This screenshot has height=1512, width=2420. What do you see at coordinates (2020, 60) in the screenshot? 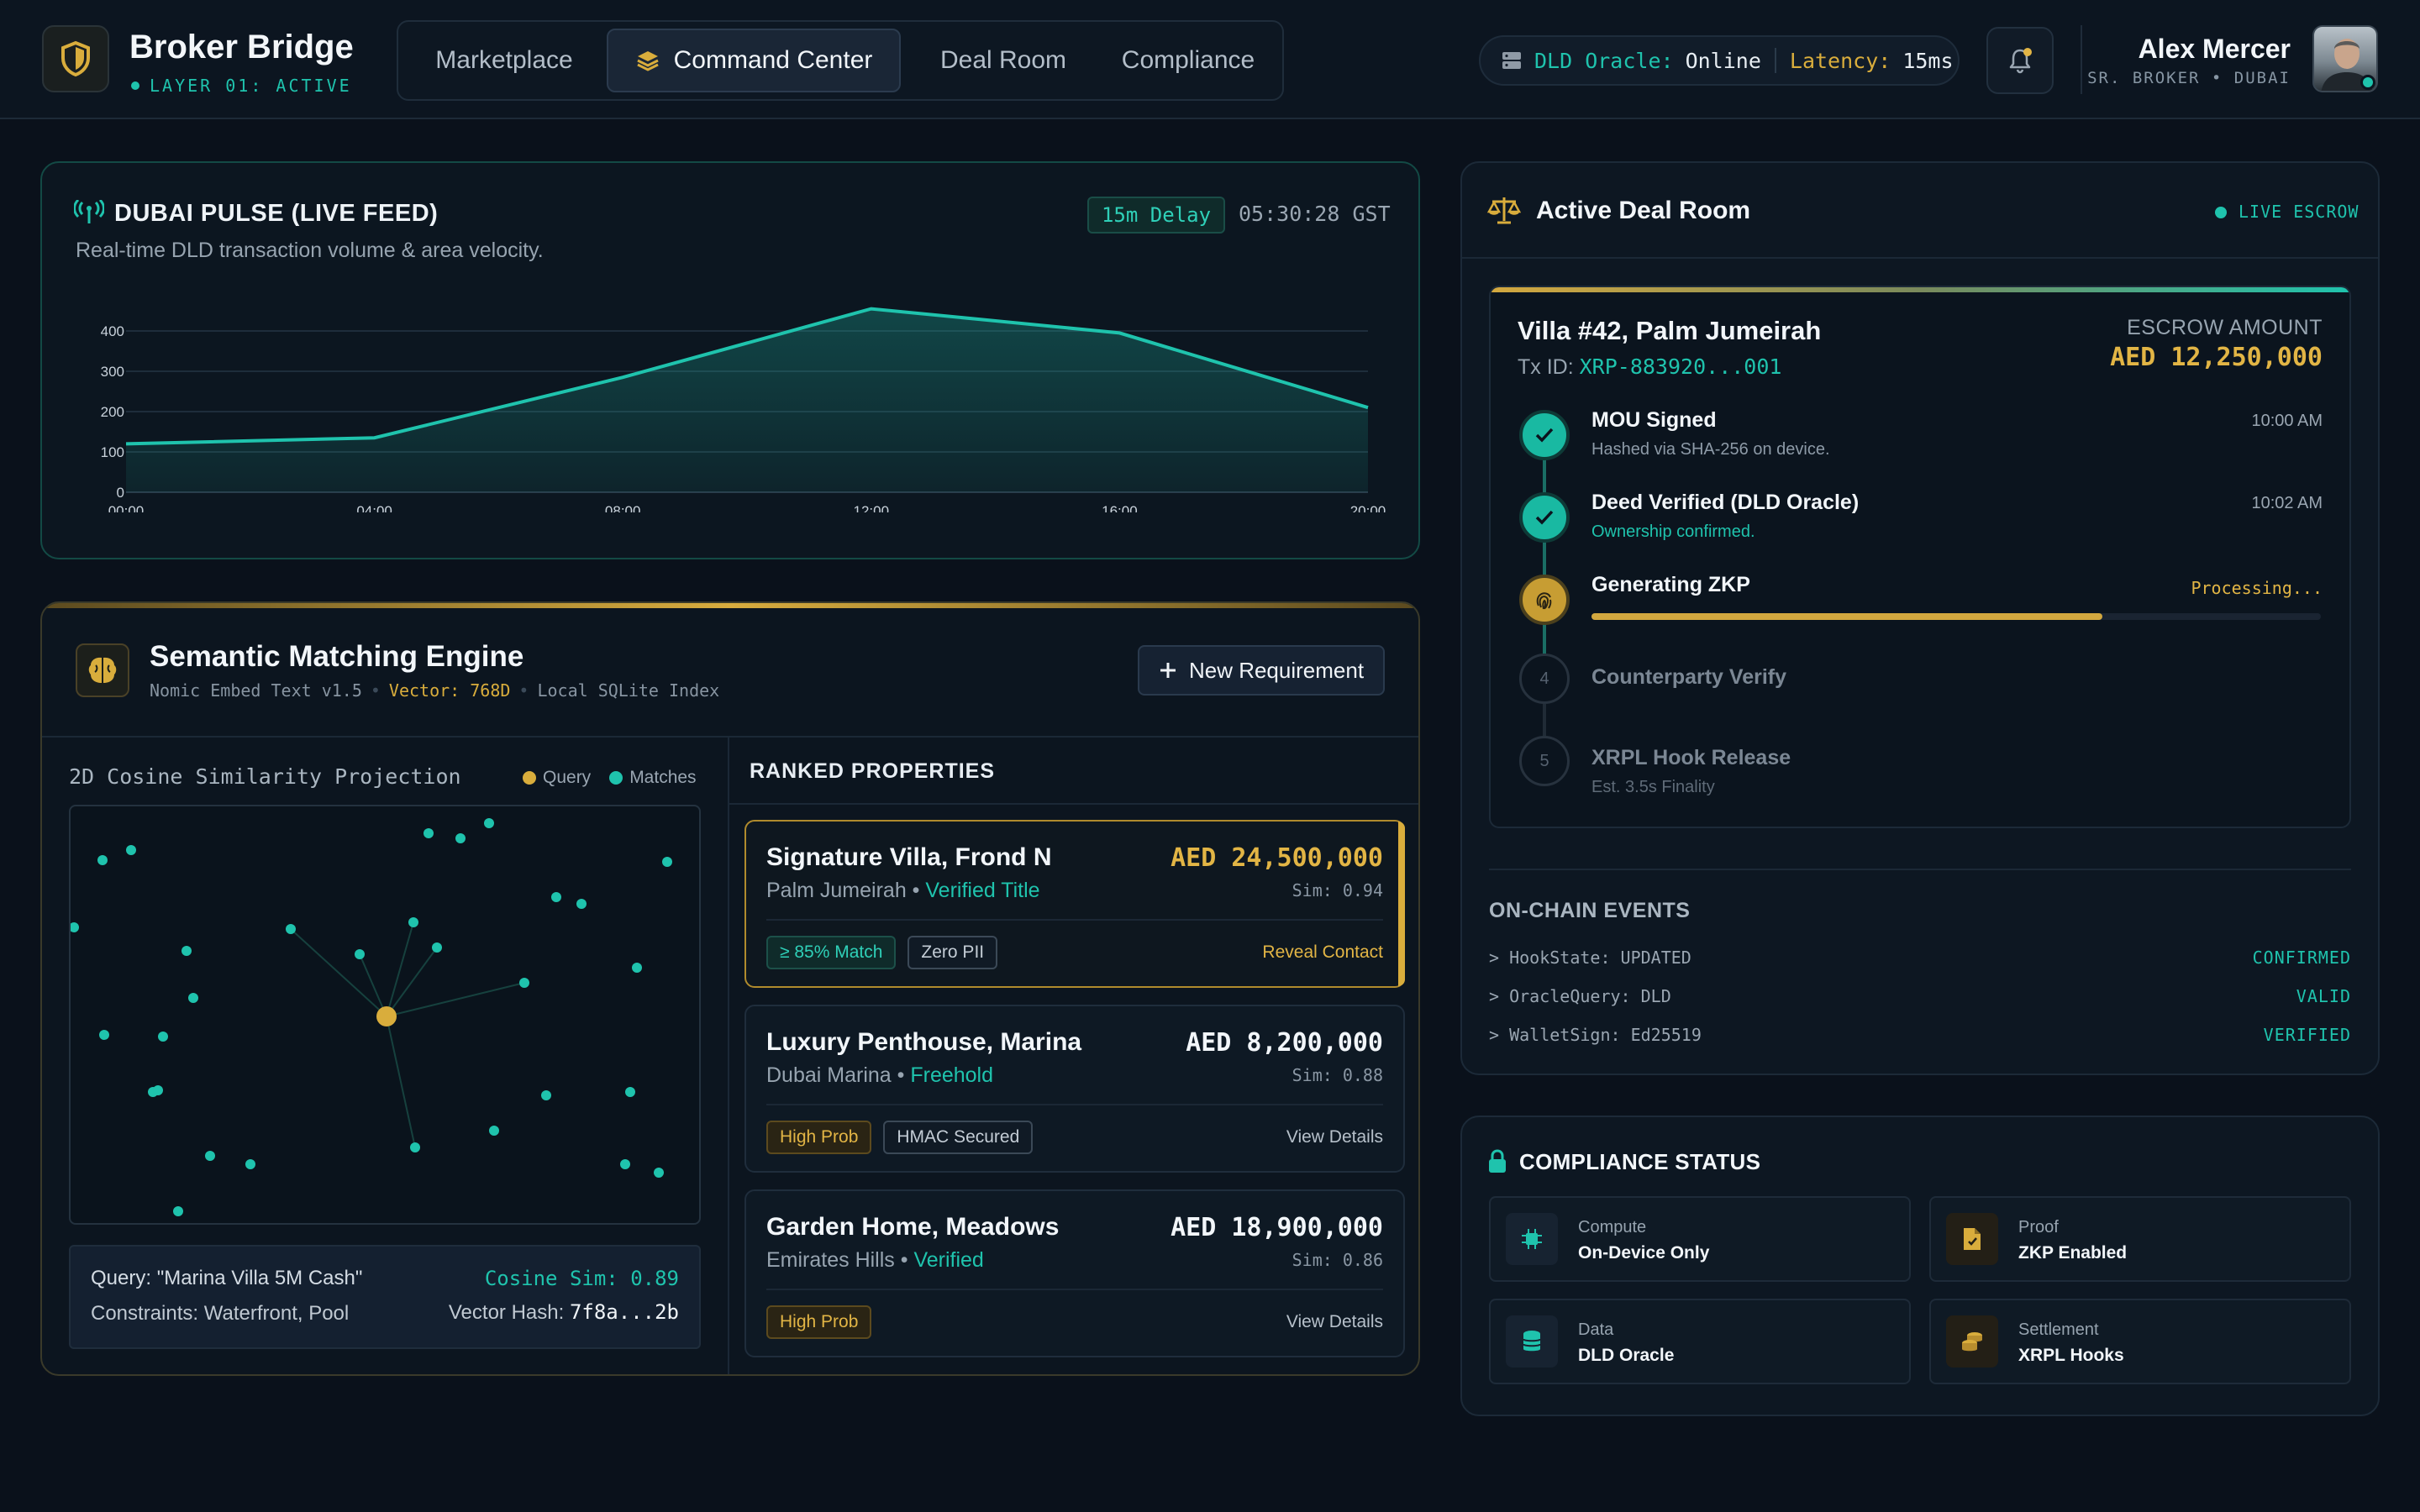
I see `notifications-button` at bounding box center [2020, 60].